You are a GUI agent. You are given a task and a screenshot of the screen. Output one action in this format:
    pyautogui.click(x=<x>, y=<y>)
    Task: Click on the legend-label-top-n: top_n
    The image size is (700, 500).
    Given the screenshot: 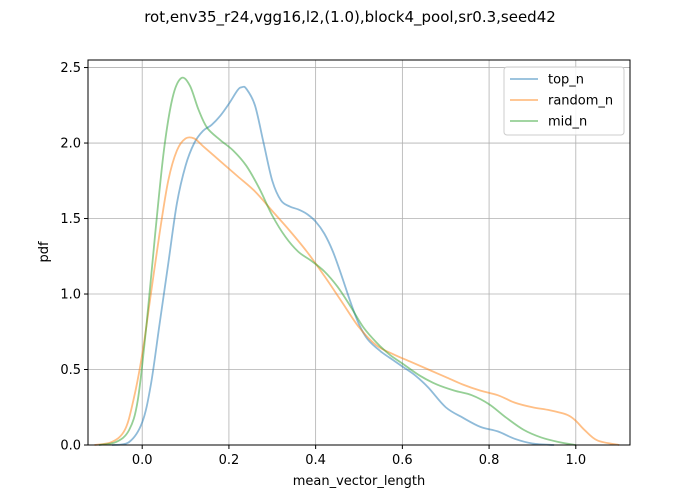 What is the action you would take?
    pyautogui.click(x=566, y=80)
    